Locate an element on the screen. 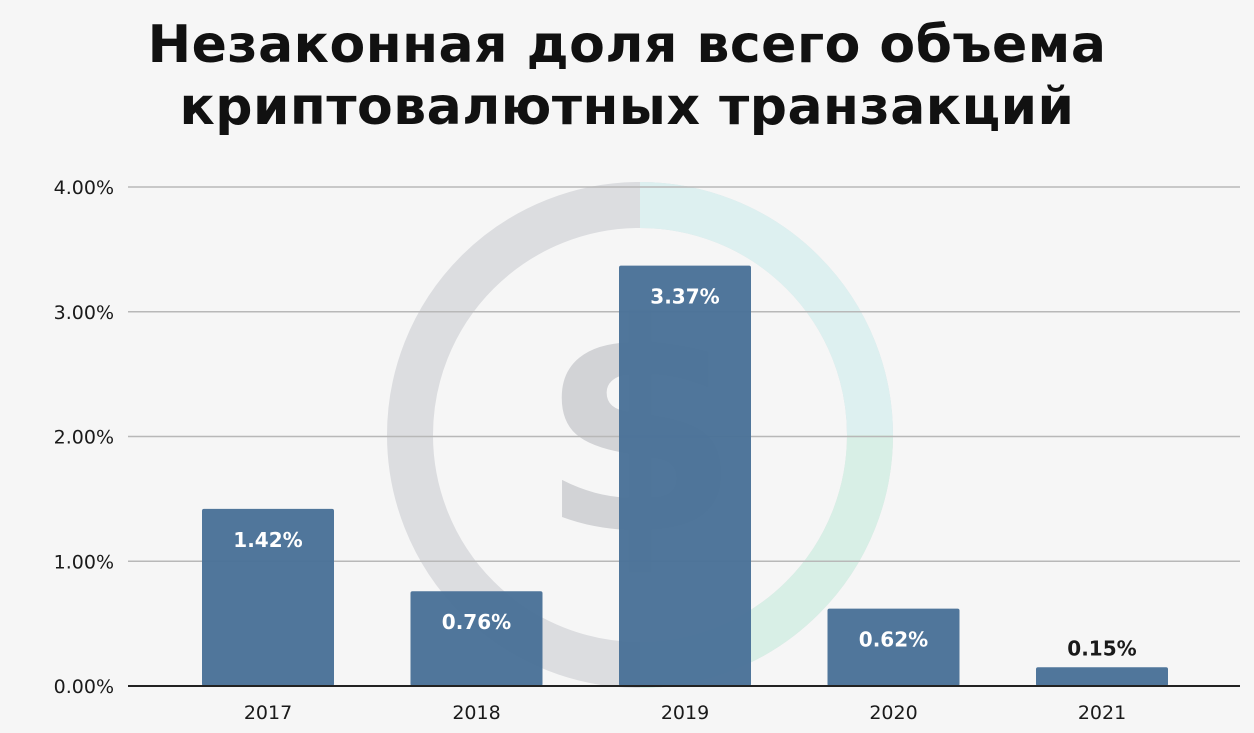  y-tick-label: 1.00% is located at coordinates (84, 562).